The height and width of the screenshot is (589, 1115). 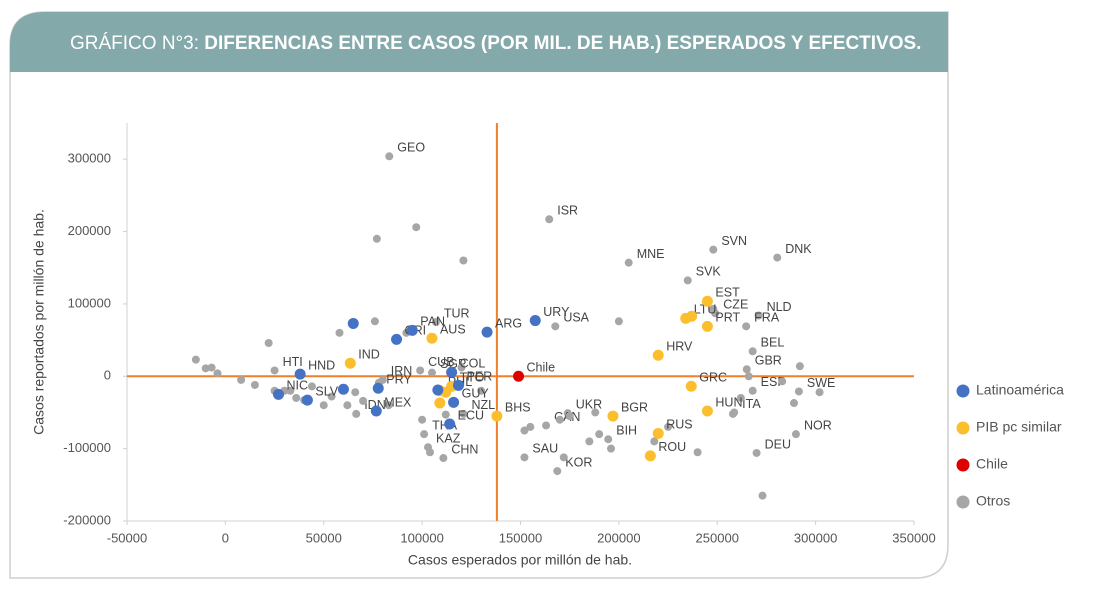 What do you see at coordinates (717, 537) in the screenshot?
I see `x-tick-label: 250000` at bounding box center [717, 537].